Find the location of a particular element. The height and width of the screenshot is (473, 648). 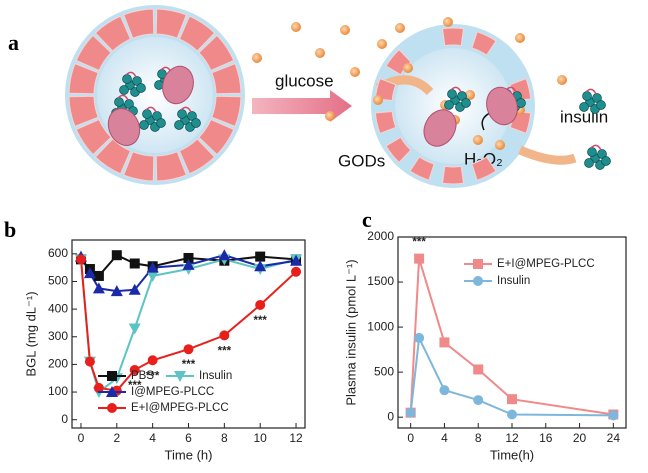

x-tick-label: 6 is located at coordinates (188, 438).